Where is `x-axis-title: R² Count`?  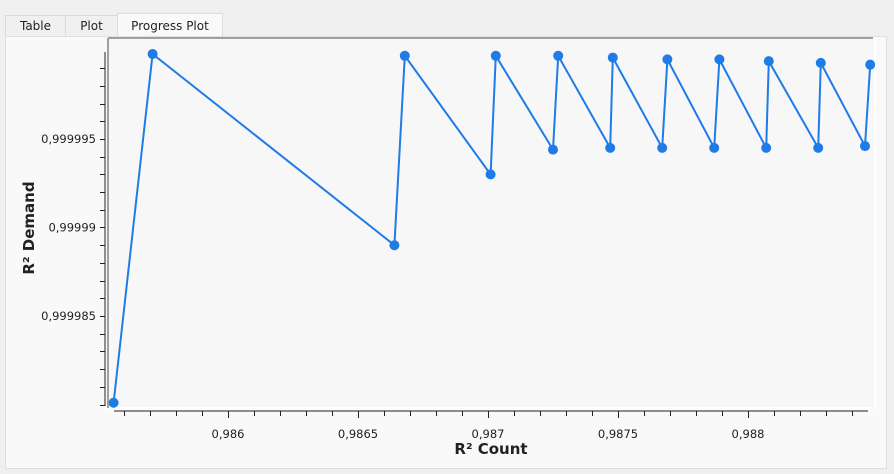
x-axis-title: R² Count is located at coordinates (490, 449).